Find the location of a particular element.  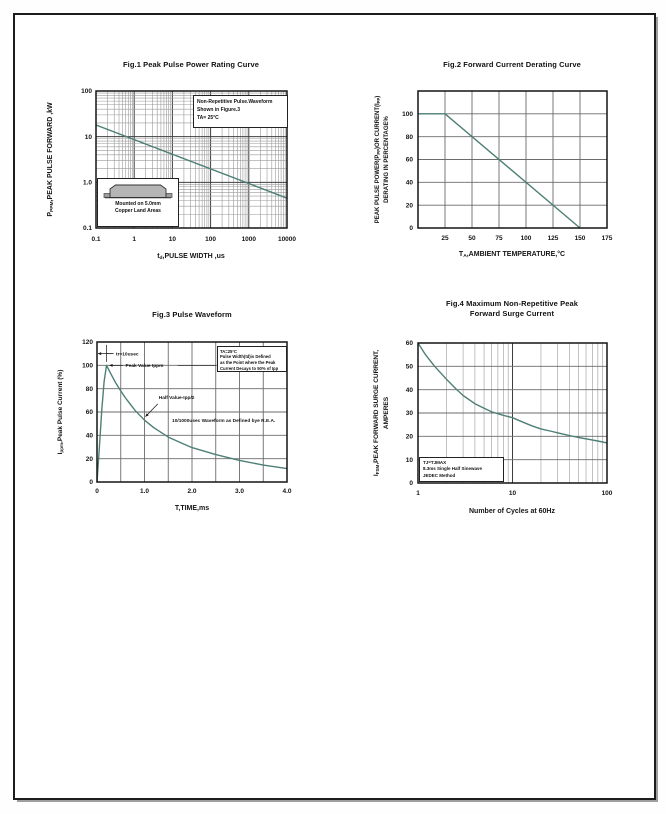

fig1-note-line: Shown in Figure.3 is located at coordinates (219, 110).